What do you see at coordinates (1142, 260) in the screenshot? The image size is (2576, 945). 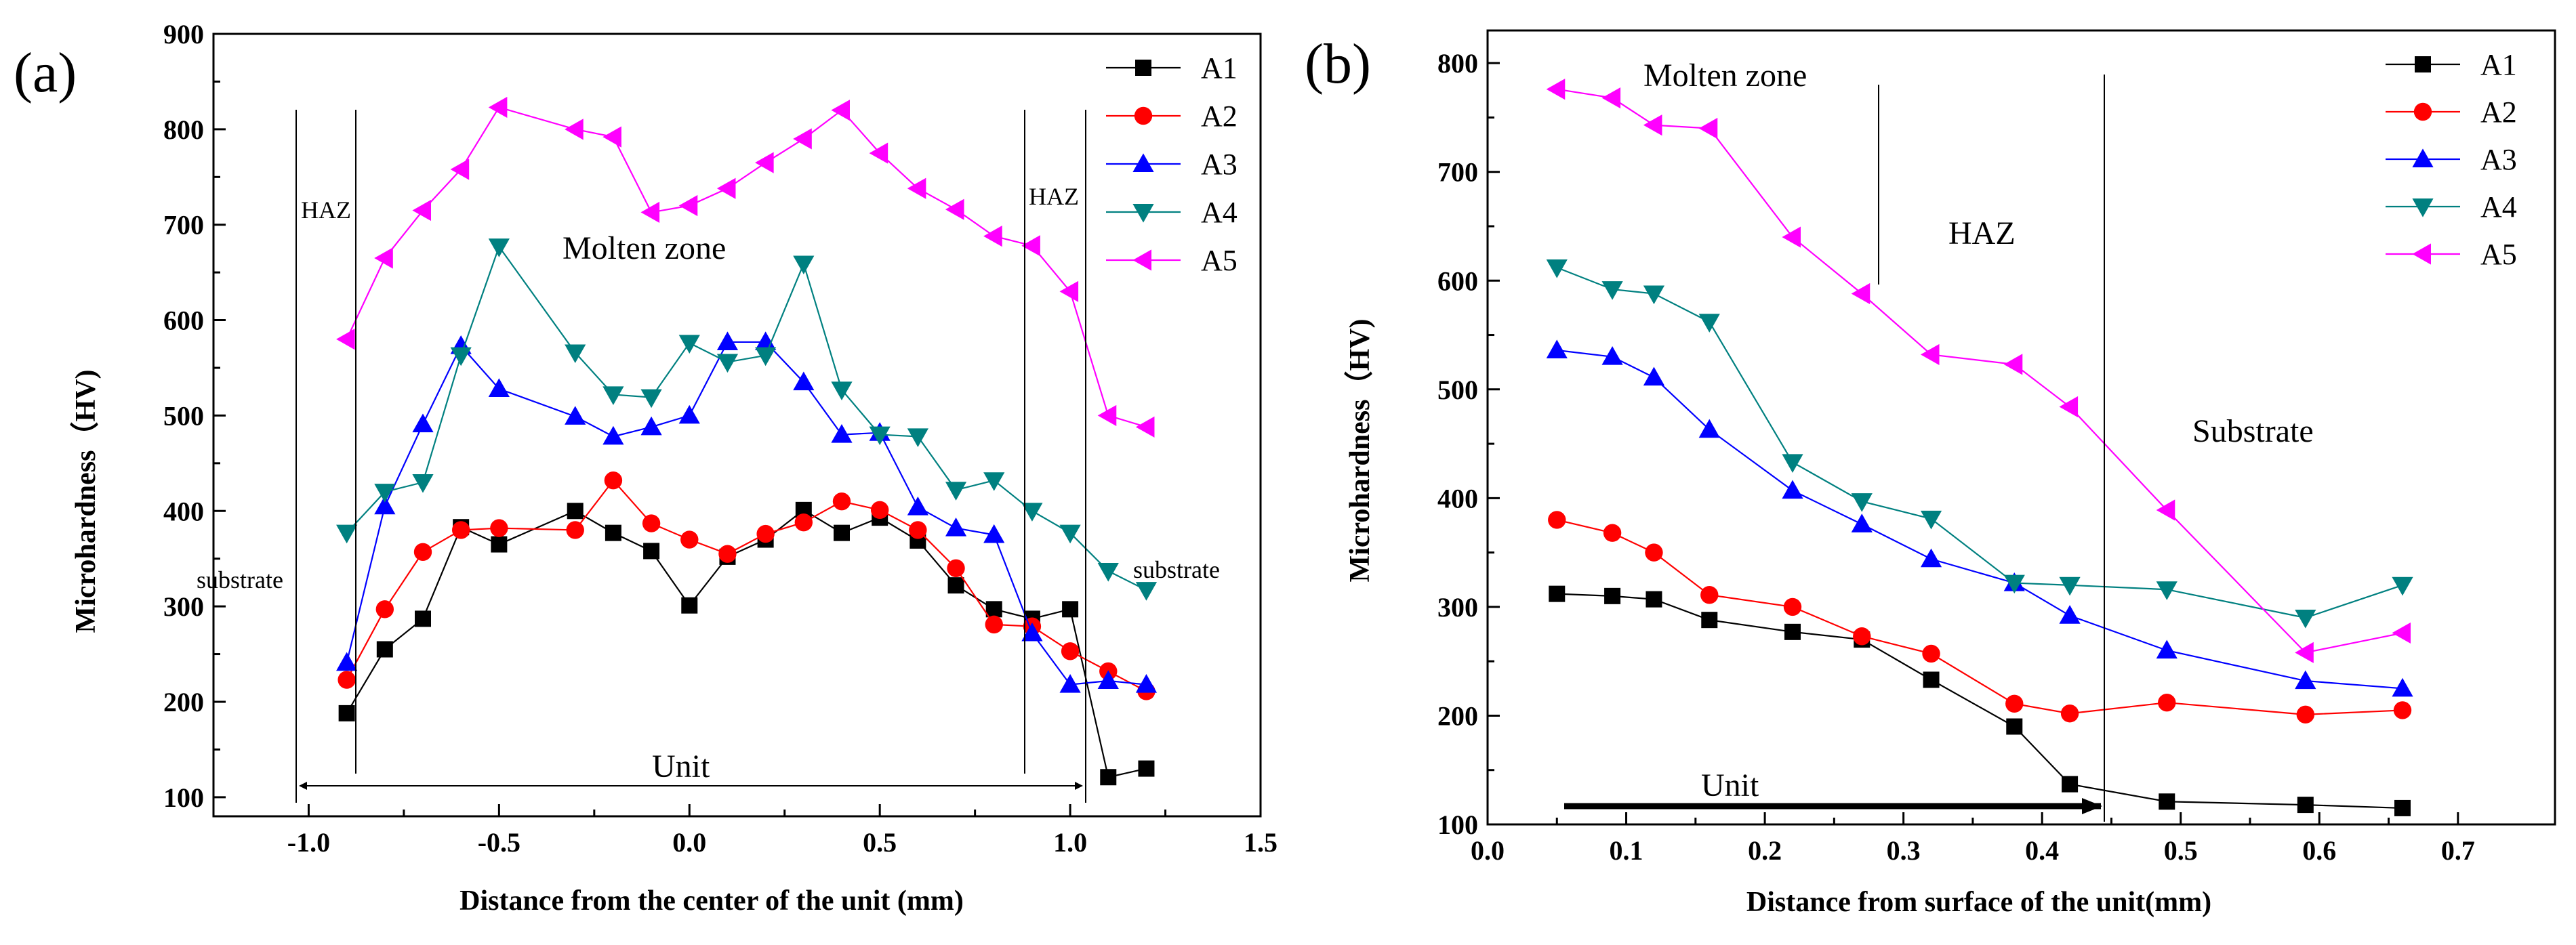 I see `panel-a-legend-marker-a5` at bounding box center [1142, 260].